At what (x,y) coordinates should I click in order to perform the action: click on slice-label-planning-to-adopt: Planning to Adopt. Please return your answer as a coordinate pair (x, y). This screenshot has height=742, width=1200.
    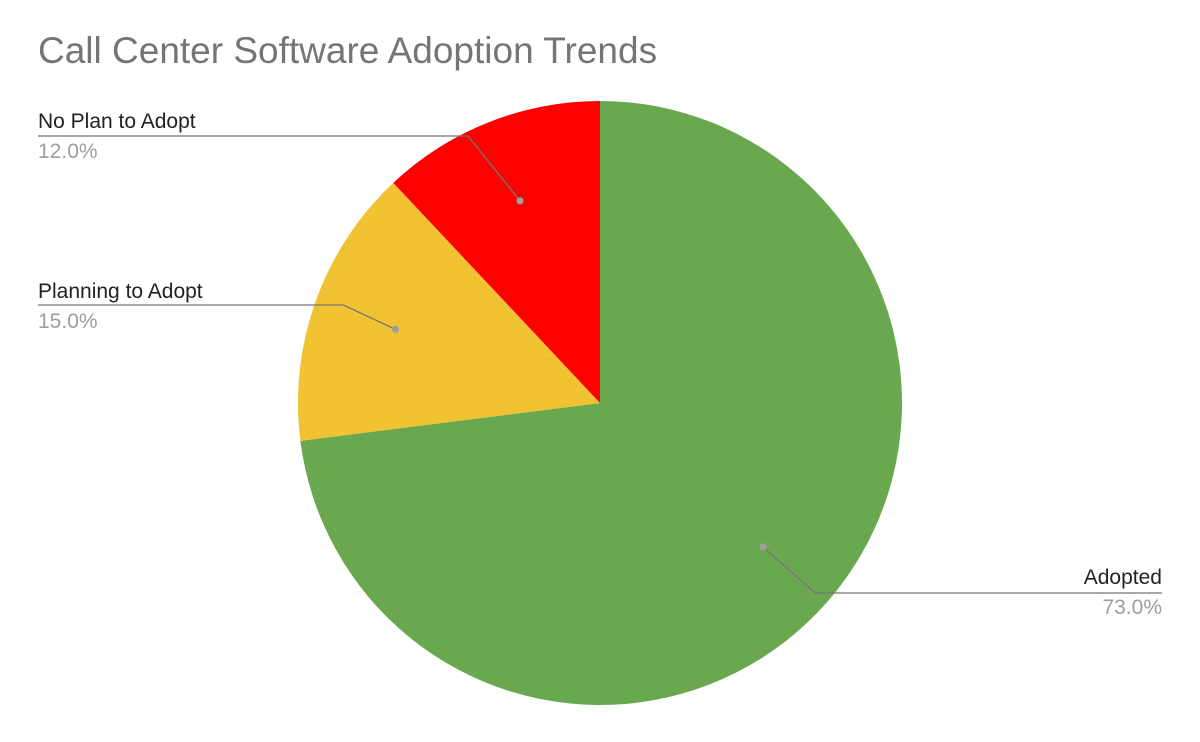
    Looking at the image, I should click on (120, 291).